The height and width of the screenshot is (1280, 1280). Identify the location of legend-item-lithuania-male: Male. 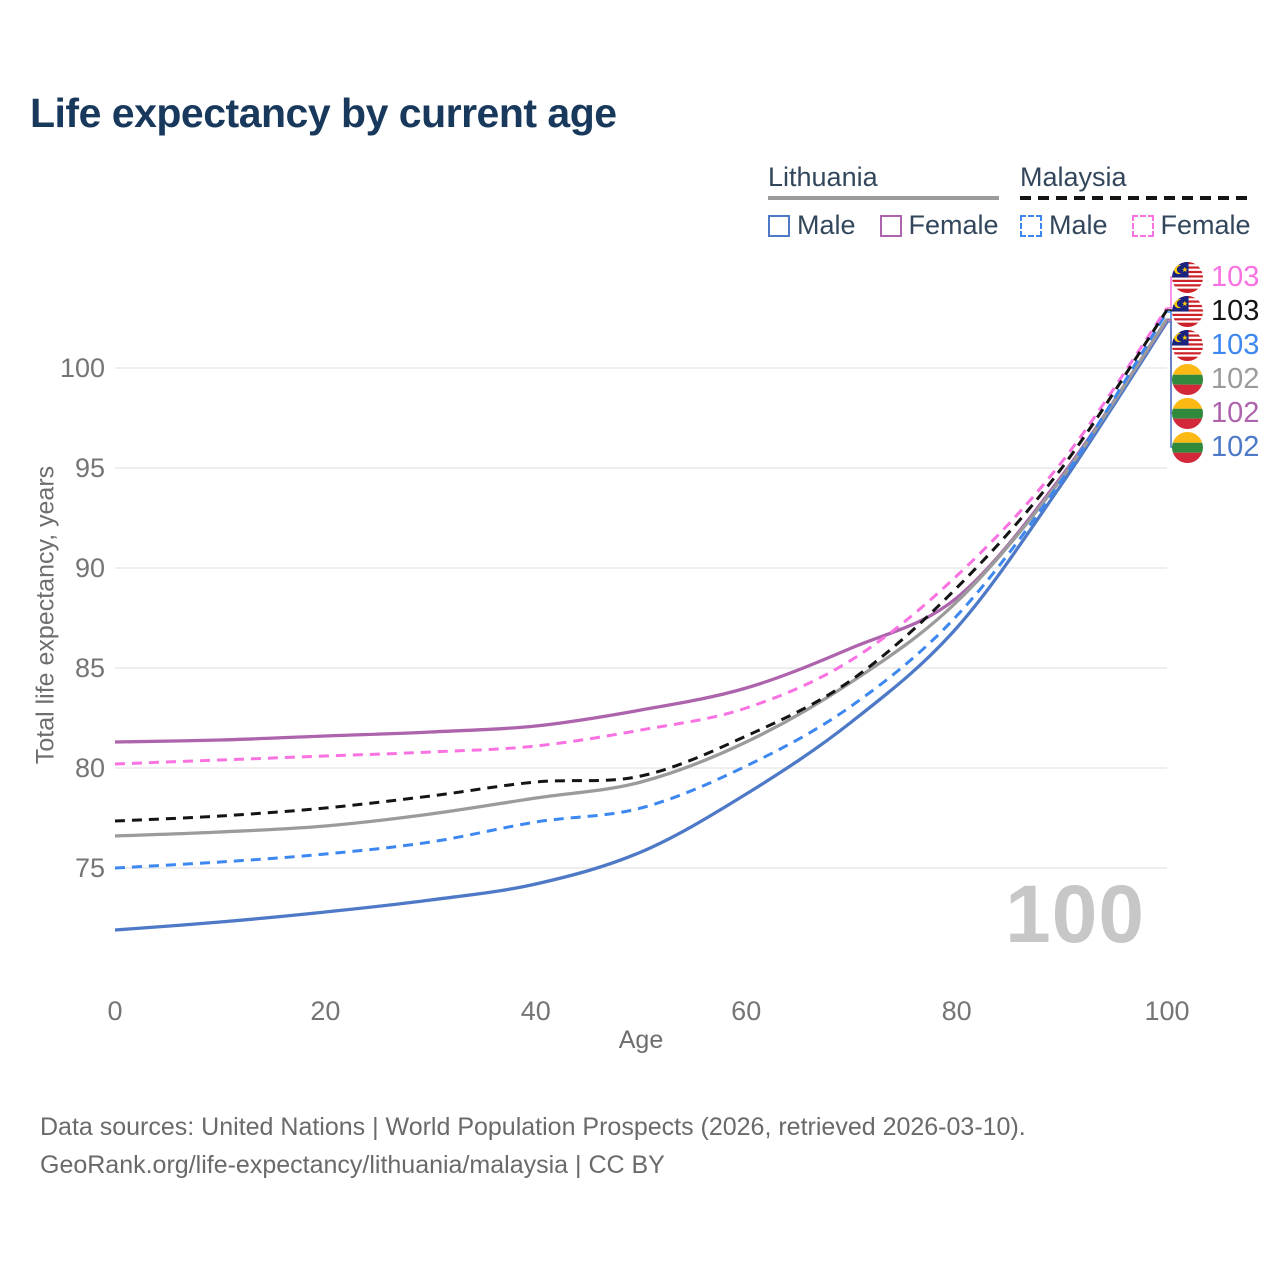
(812, 225).